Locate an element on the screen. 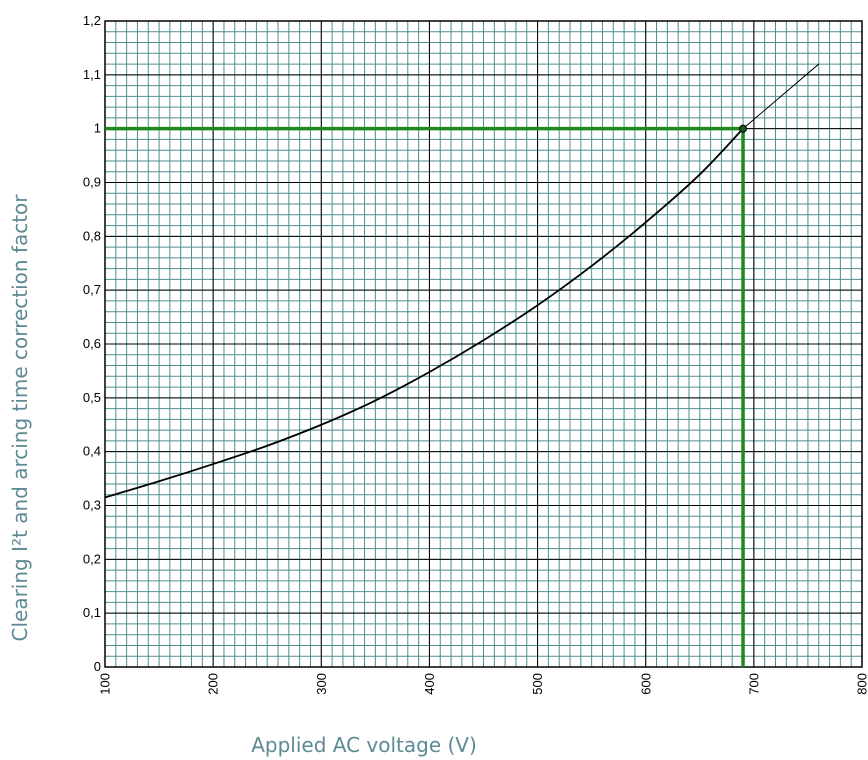 Image resolution: width=868 pixels, height=760 pixels. x-tick-label: 200 is located at coordinates (213, 684).